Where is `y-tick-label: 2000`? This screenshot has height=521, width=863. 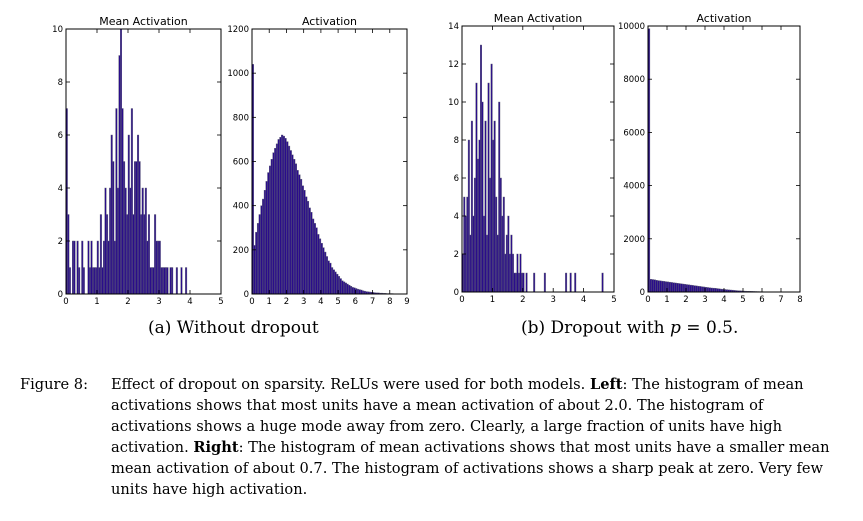 y-tick-label: 2000 is located at coordinates (634, 240).